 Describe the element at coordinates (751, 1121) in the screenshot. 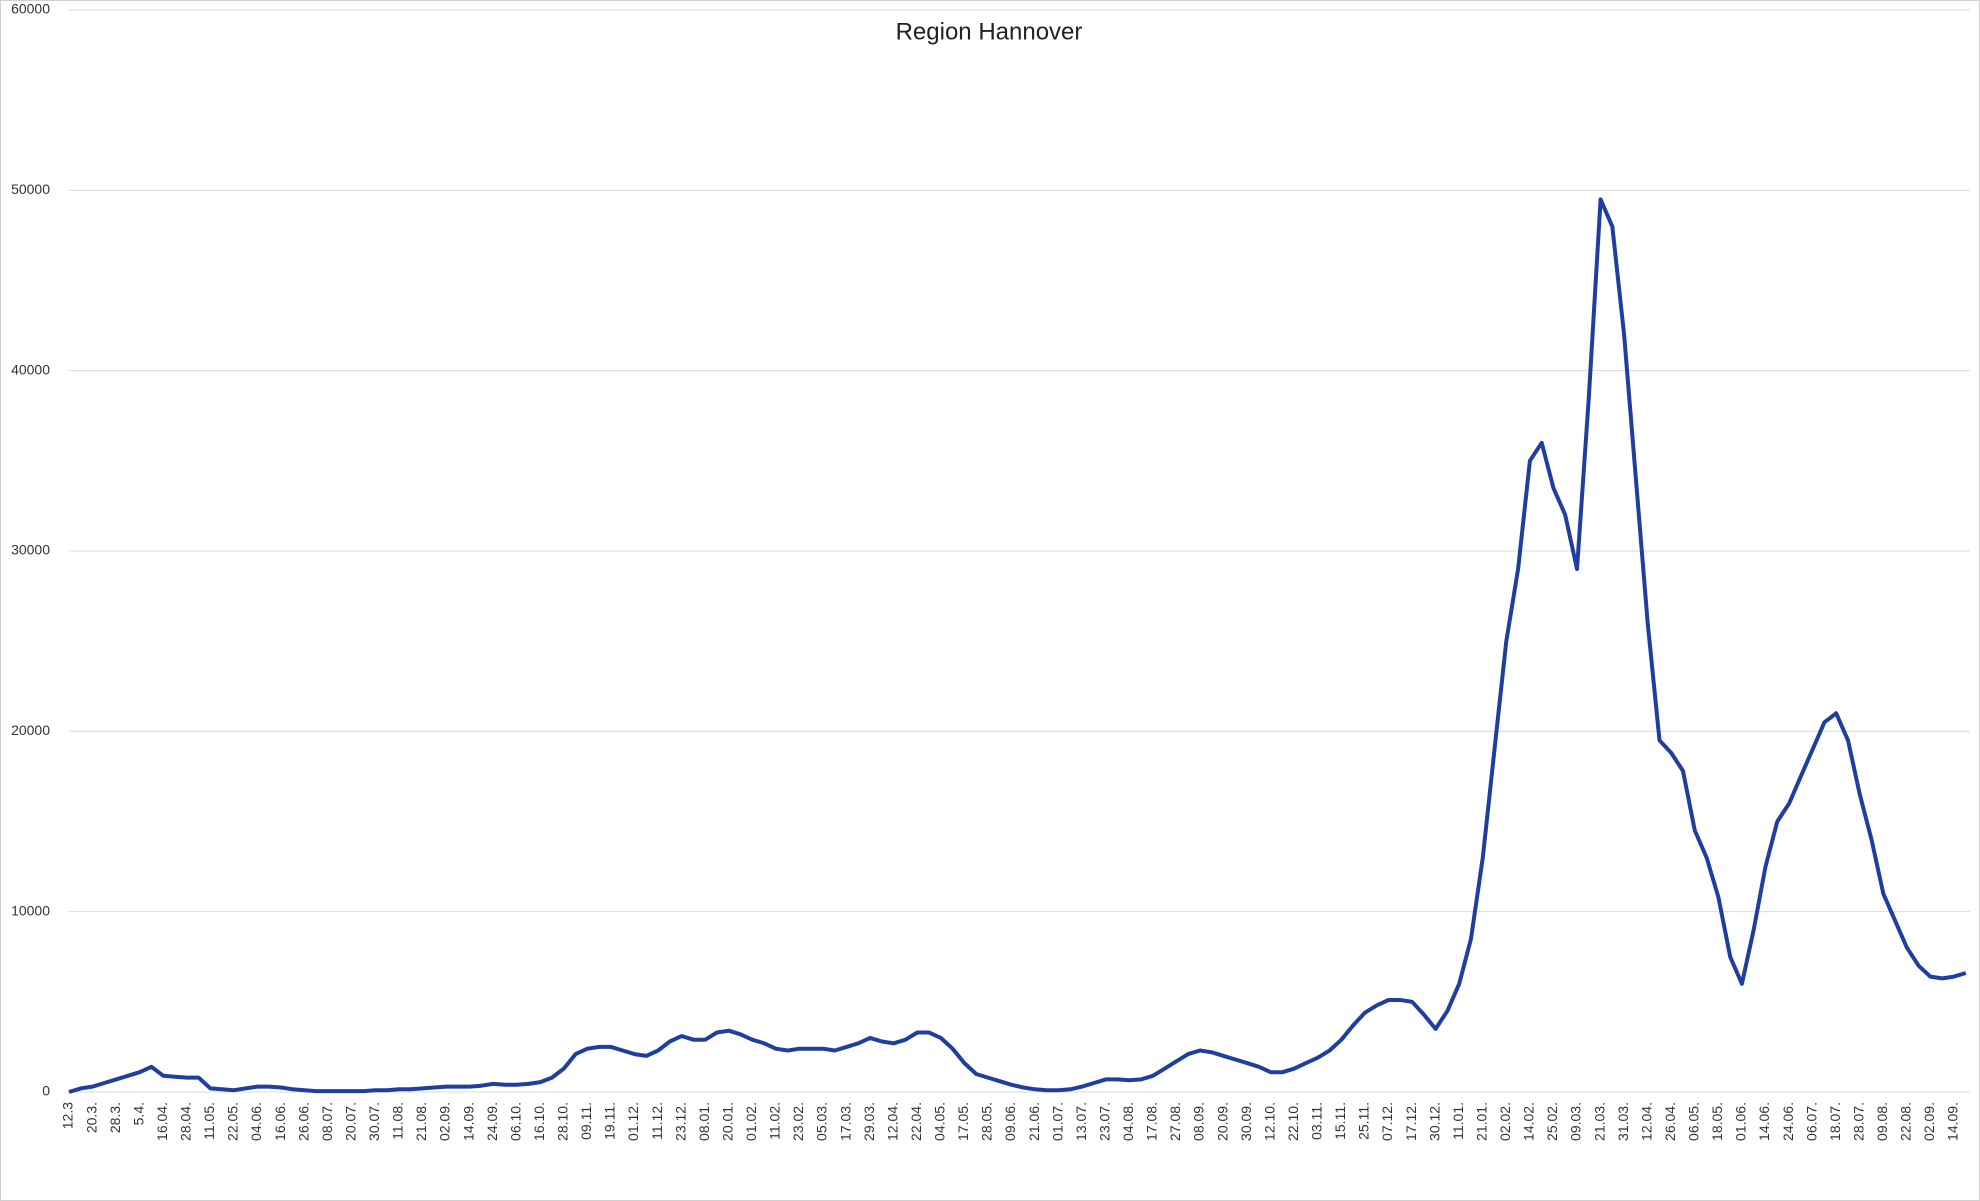

I see `x-tick-label: 01.02.` at that location.